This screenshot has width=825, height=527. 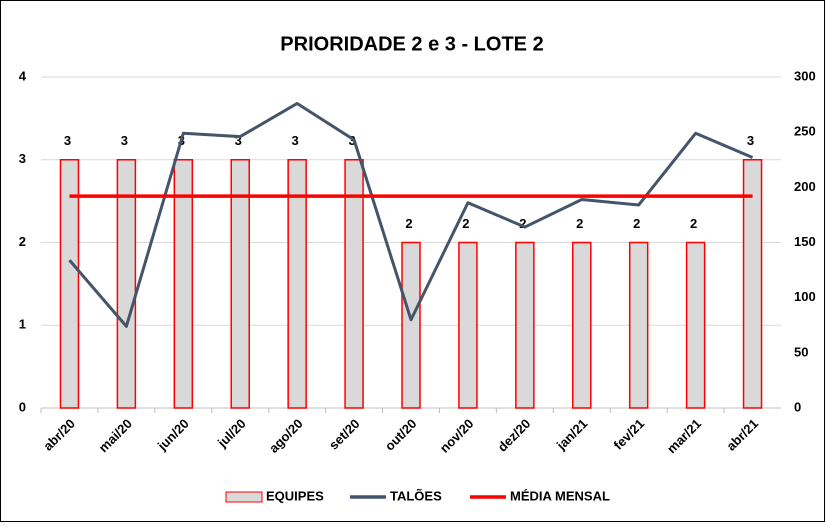 What do you see at coordinates (22, 406) in the screenshot?
I see `y-tick-label: 0` at bounding box center [22, 406].